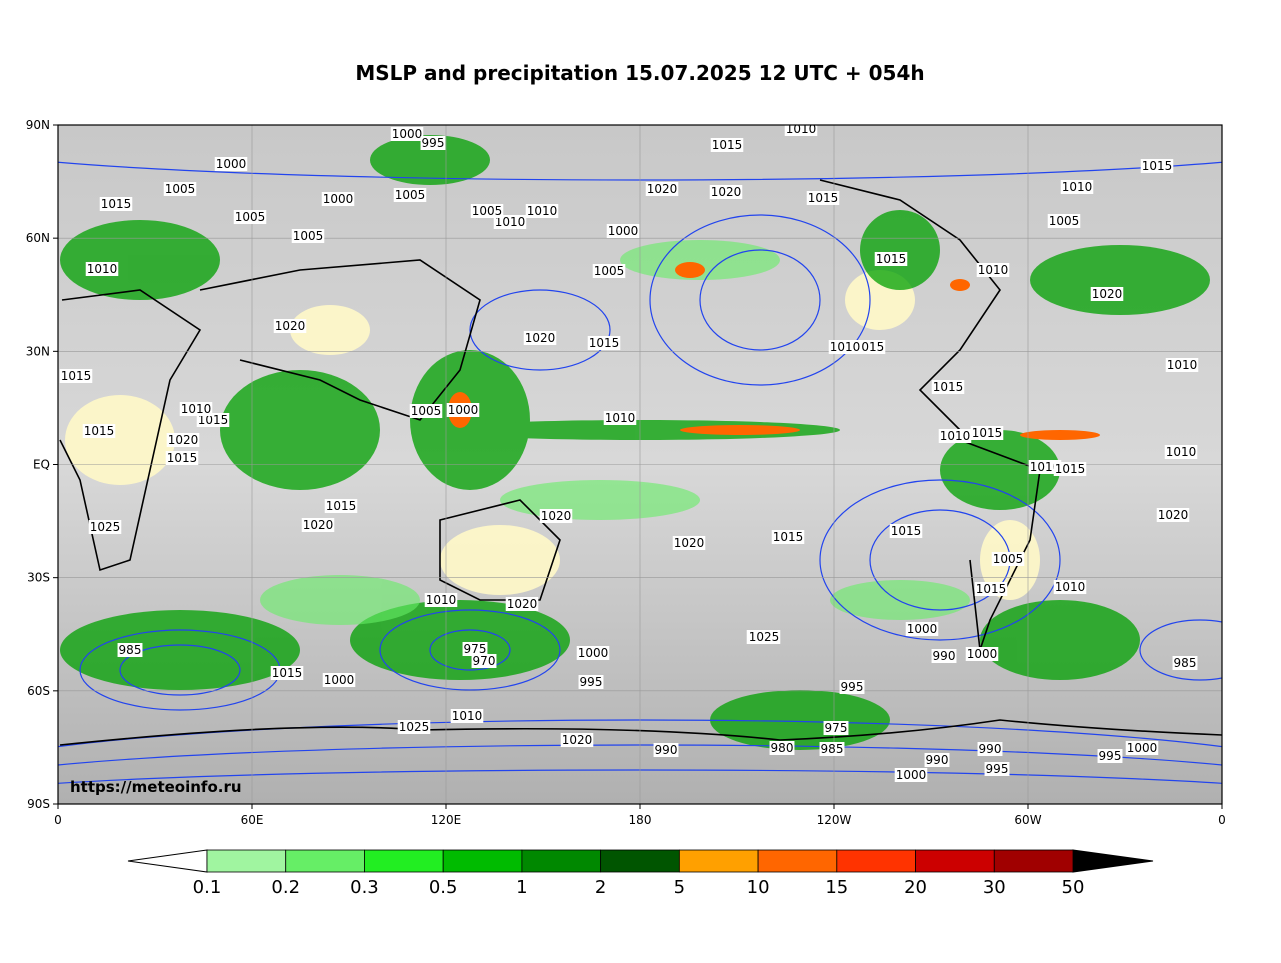 Image resolution: width=1281 pixels, height=963 pixels. I want to click on y-tick-label: 90N, so click(38, 125).